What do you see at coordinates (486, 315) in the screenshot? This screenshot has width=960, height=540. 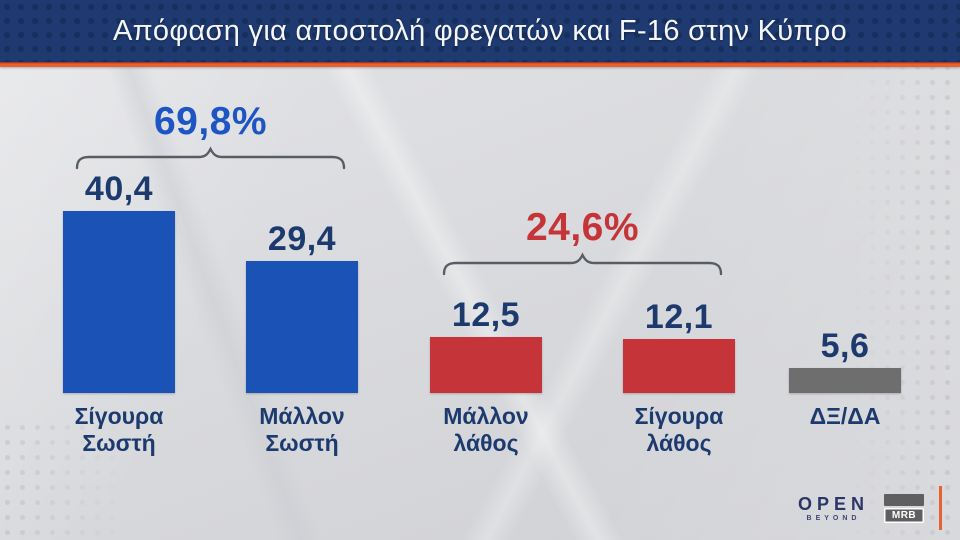 I see `bar-value-label: 12,5` at bounding box center [486, 315].